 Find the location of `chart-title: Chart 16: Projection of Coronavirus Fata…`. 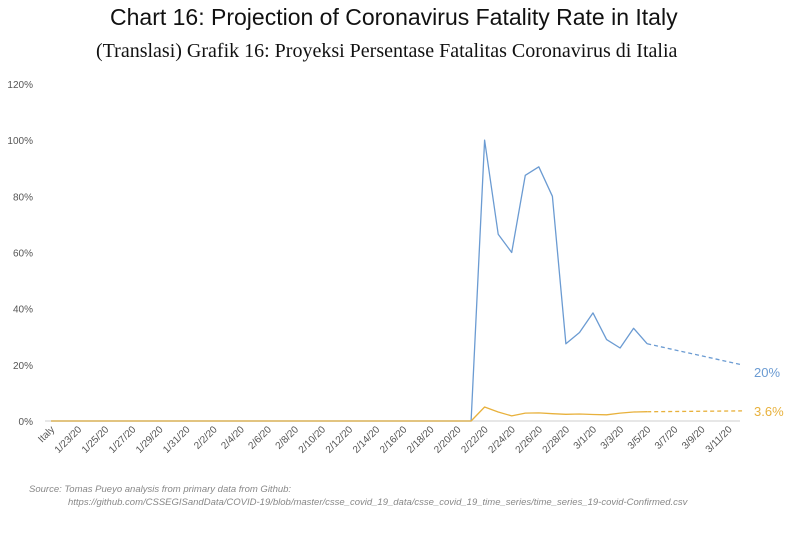

chart-title: Chart 16: Projection of Coronavirus Fata… is located at coordinates (394, 17).